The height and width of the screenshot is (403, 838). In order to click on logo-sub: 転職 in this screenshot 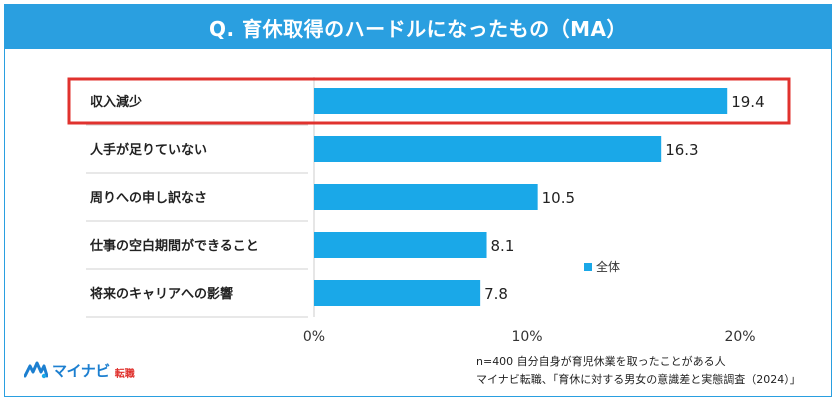, I will do `click(124, 374)`.